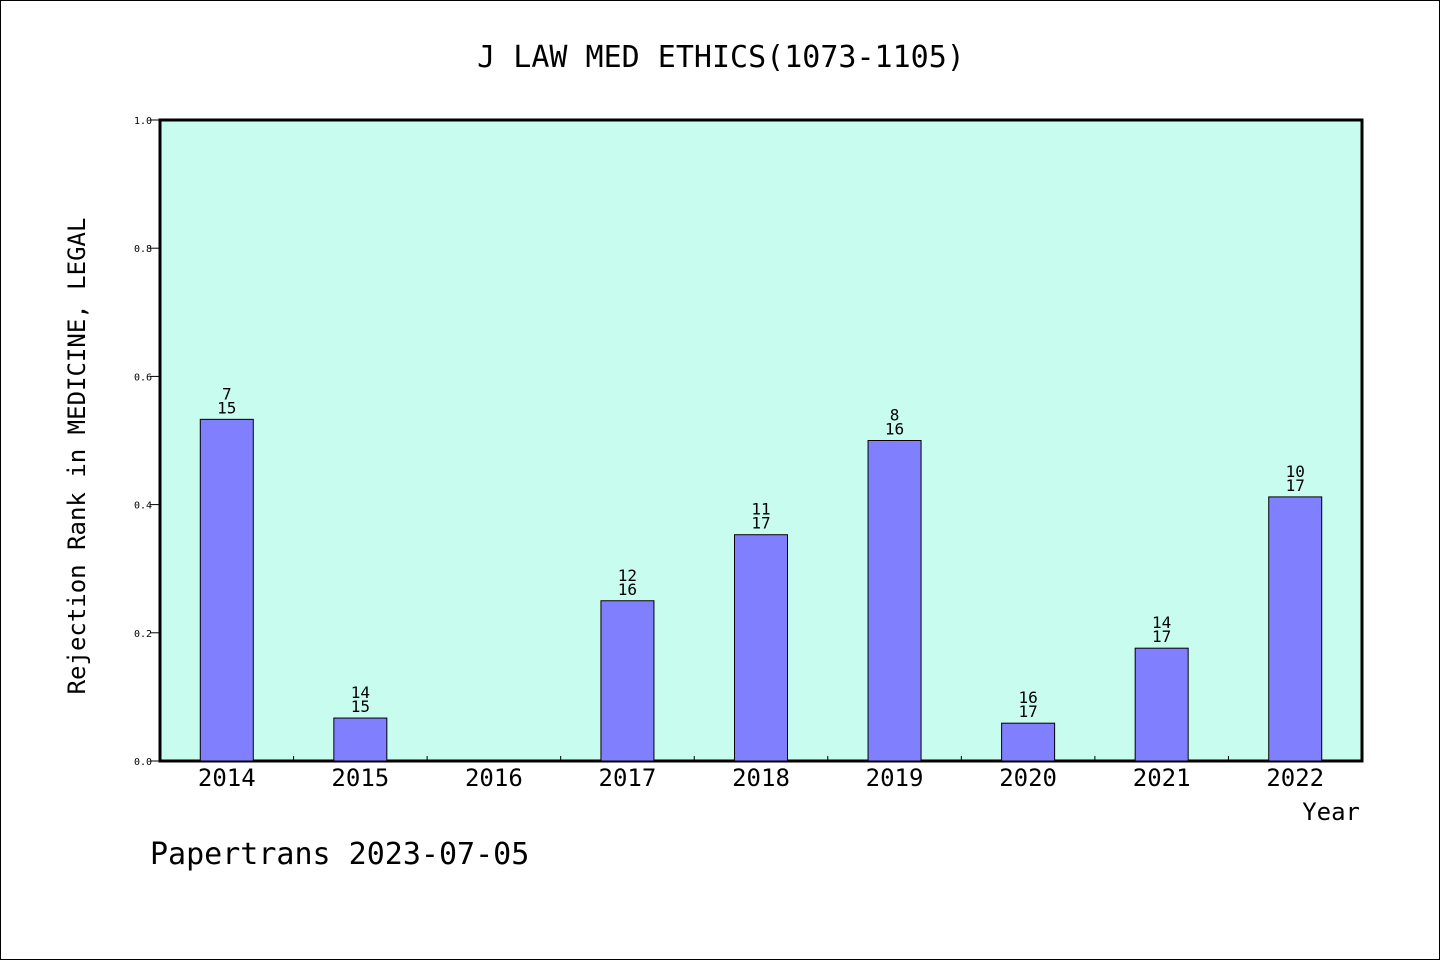  What do you see at coordinates (143, 121) in the screenshot?
I see `y-tick-label: 1.0` at bounding box center [143, 121].